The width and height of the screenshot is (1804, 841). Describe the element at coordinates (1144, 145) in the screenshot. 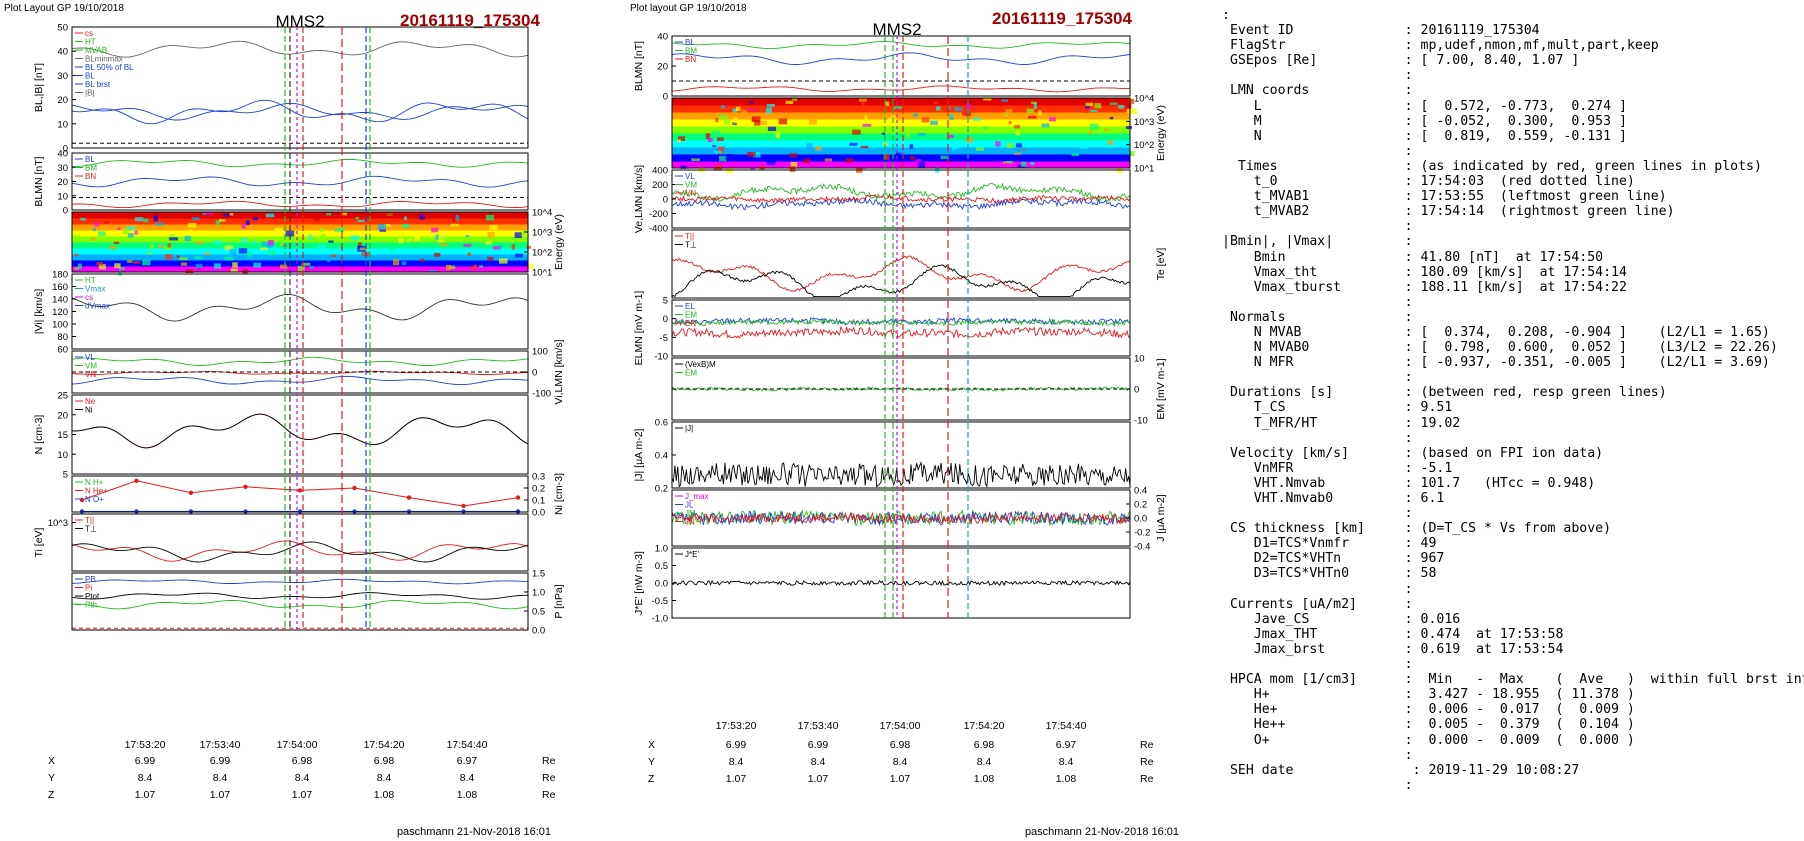

I see `y-tick-label: 10^2` at that location.